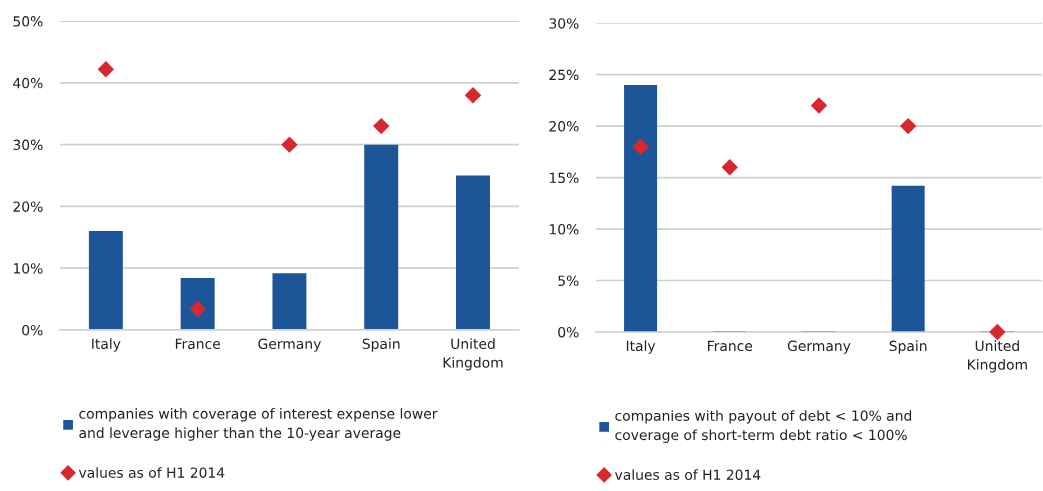 This screenshot has width=1043, height=491. I want to click on legend-label: companies with coverage of interest expense lower and leverage higher than the 10-year average, so click(258, 424).